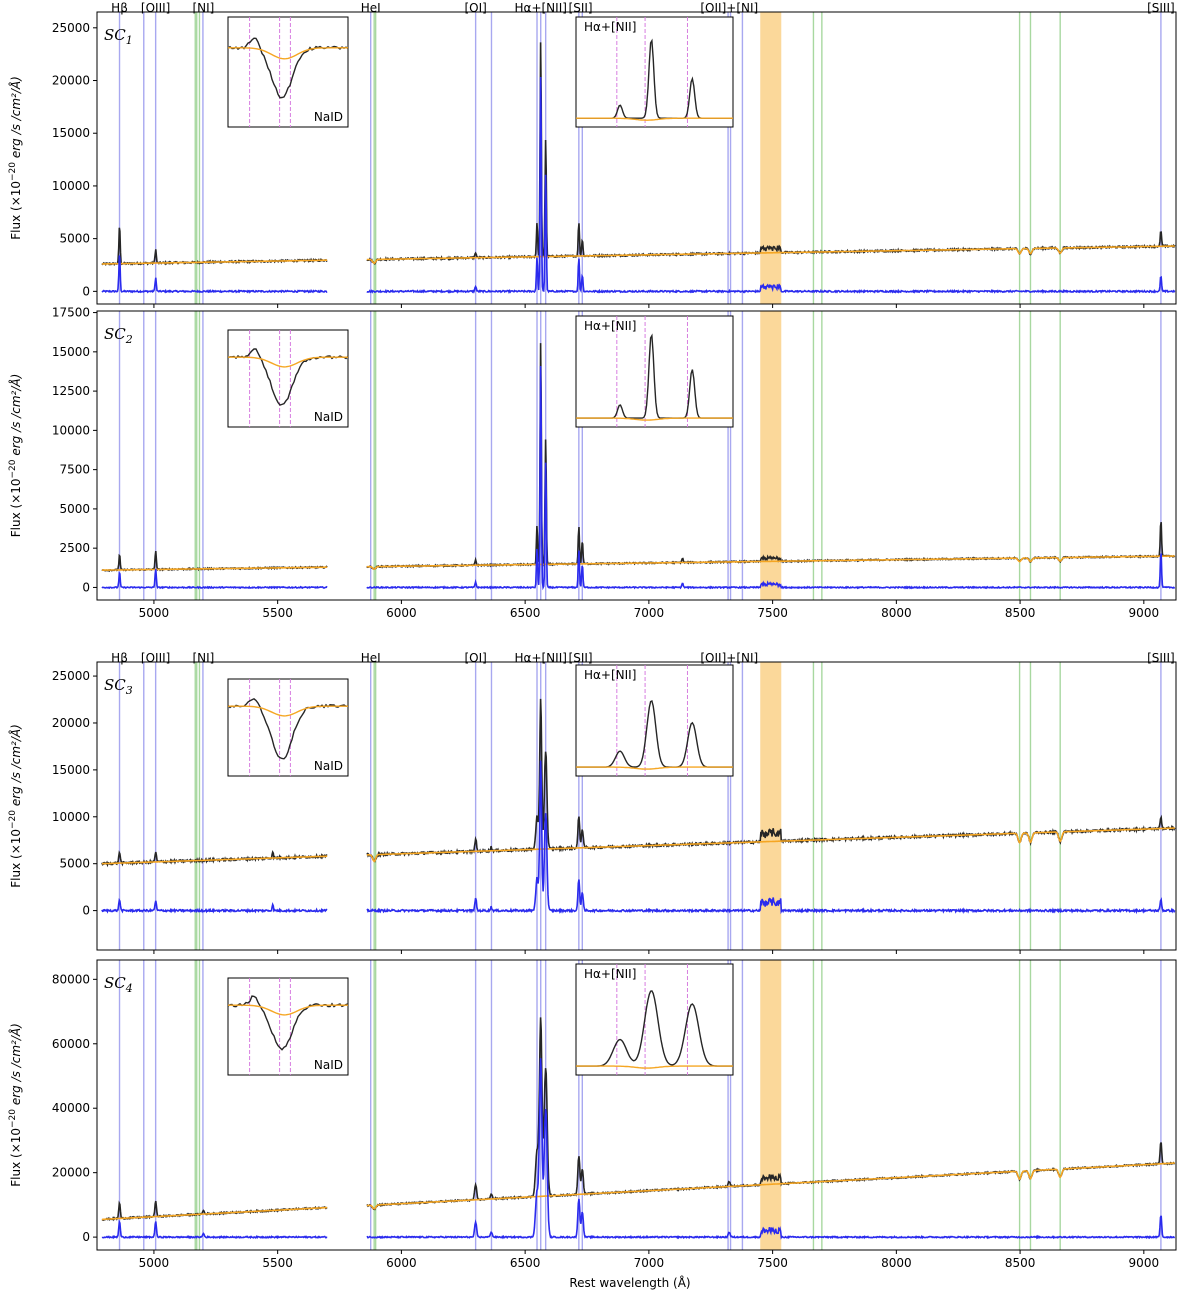 The width and height of the screenshot is (1200, 1295). I want to click on y-axis-label-2: Flux (×10−20 erg /s /cm²/Å), so click(15, 806).